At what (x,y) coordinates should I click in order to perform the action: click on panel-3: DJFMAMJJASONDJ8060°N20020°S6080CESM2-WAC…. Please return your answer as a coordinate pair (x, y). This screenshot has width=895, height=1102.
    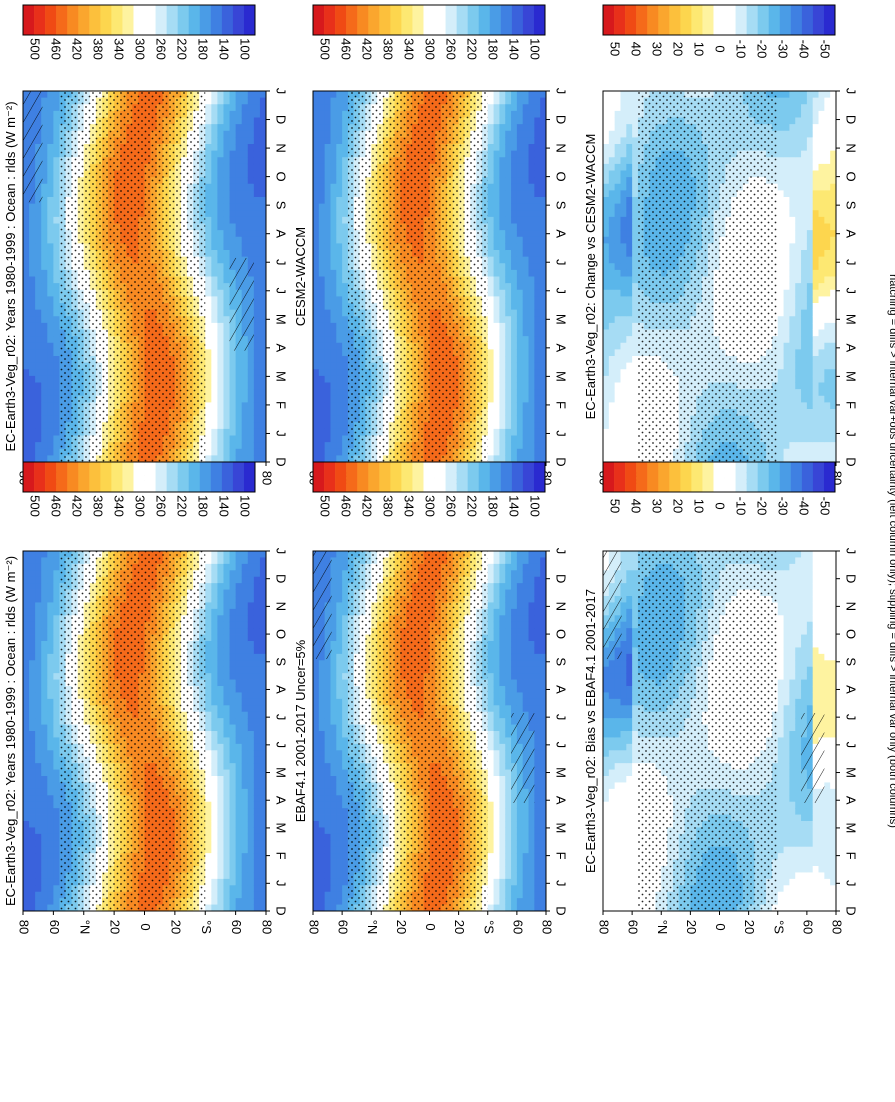
    Looking at the image, I should click on (431, 287).